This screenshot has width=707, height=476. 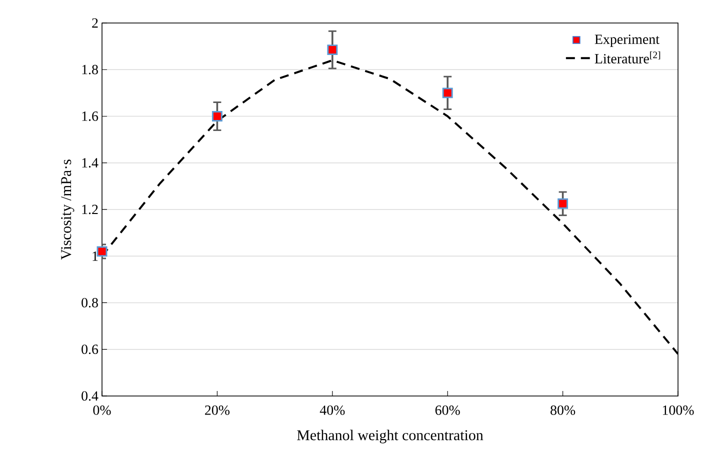 What do you see at coordinates (678, 410) in the screenshot?
I see `x-tick-label: 100%` at bounding box center [678, 410].